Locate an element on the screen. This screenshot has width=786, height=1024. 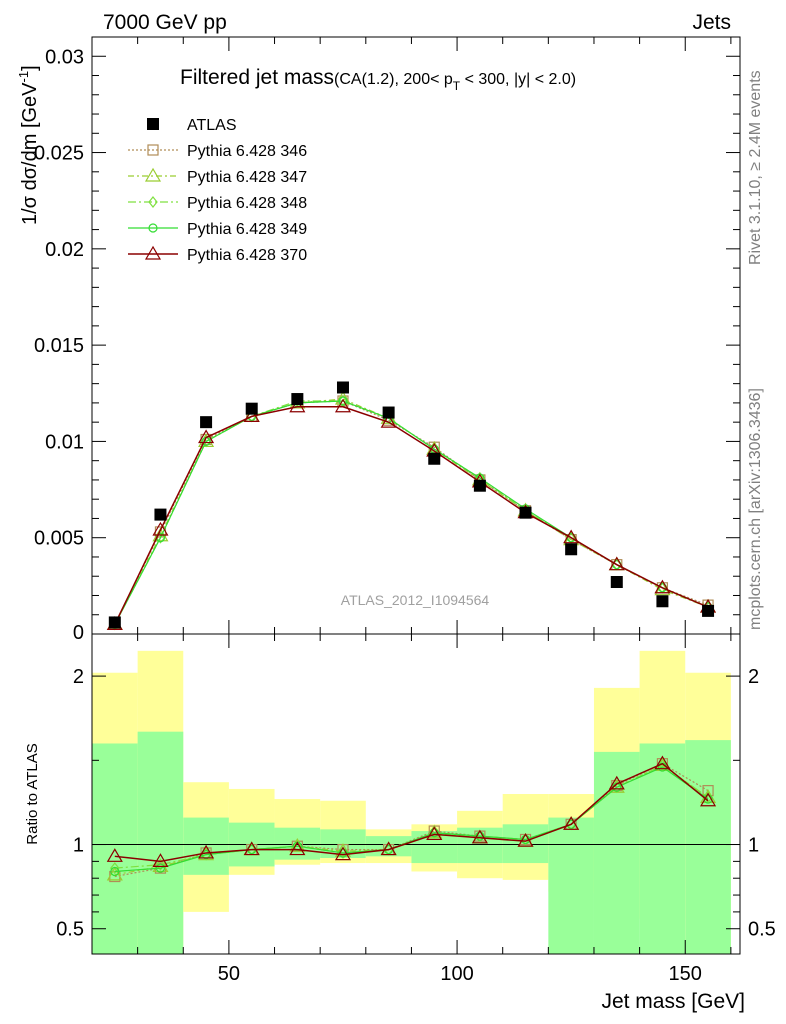
legend-label: ATLAS is located at coordinates (212, 125).